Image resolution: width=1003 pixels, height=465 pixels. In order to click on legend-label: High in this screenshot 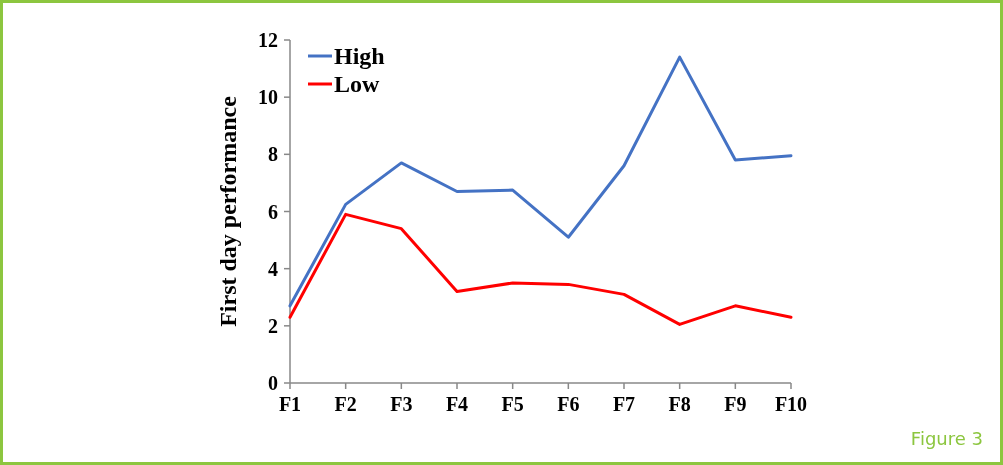, I will do `click(359, 56)`.